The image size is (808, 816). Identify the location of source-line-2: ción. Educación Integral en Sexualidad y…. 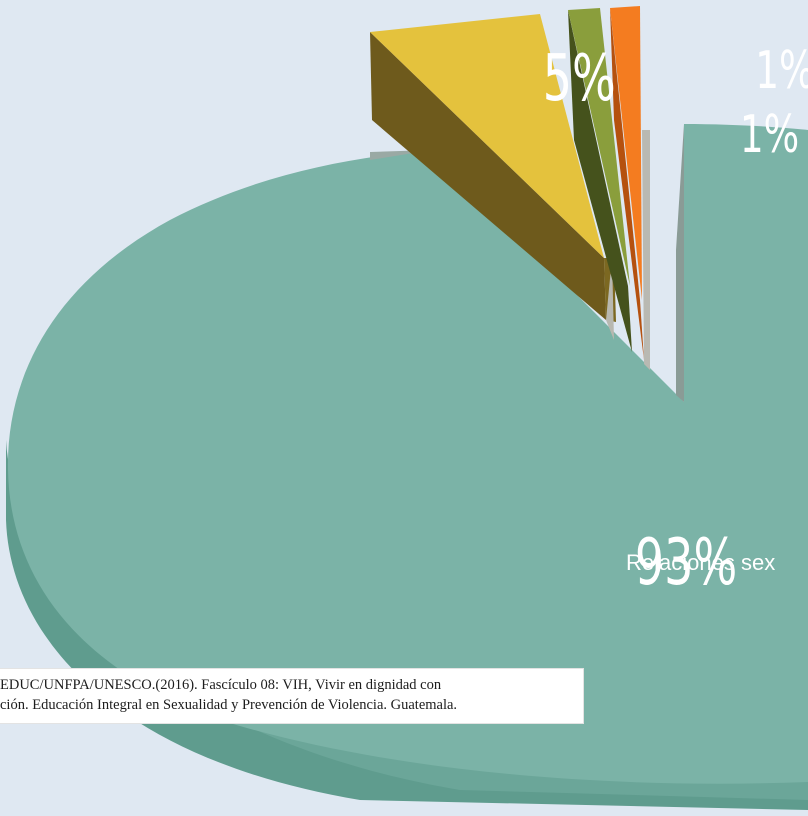
(229, 705).